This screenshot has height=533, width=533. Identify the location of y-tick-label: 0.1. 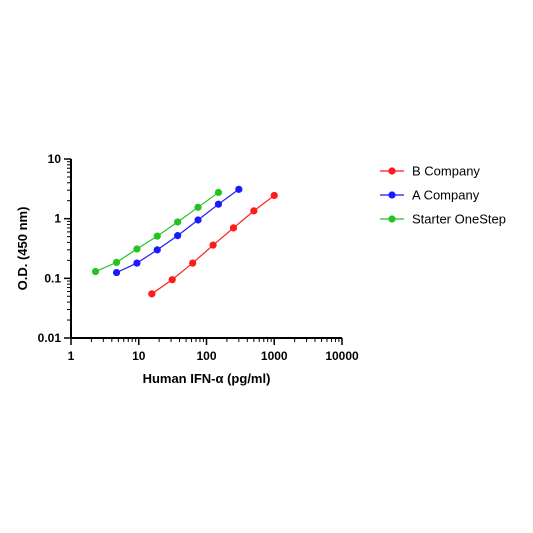
(52, 278).